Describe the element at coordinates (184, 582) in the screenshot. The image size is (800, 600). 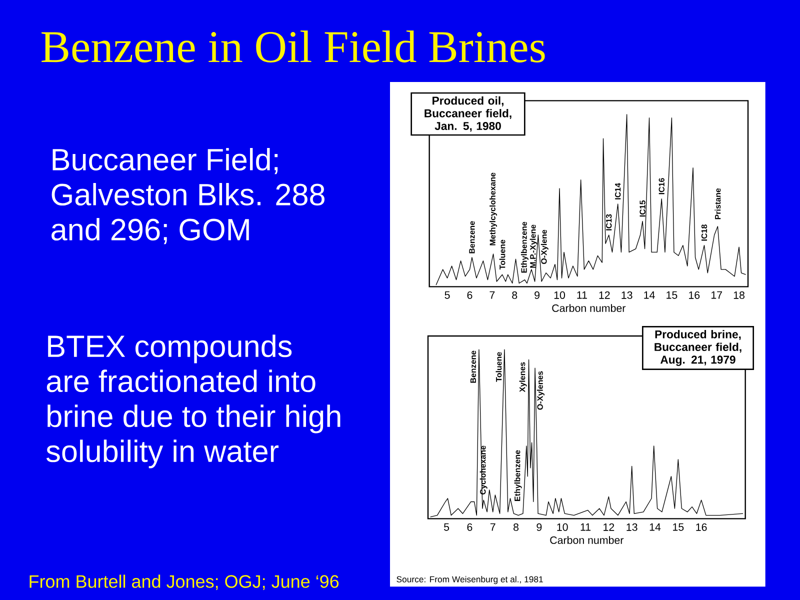
I see `text: From Burtell and Jones; OGJ; June ‘96` at that location.